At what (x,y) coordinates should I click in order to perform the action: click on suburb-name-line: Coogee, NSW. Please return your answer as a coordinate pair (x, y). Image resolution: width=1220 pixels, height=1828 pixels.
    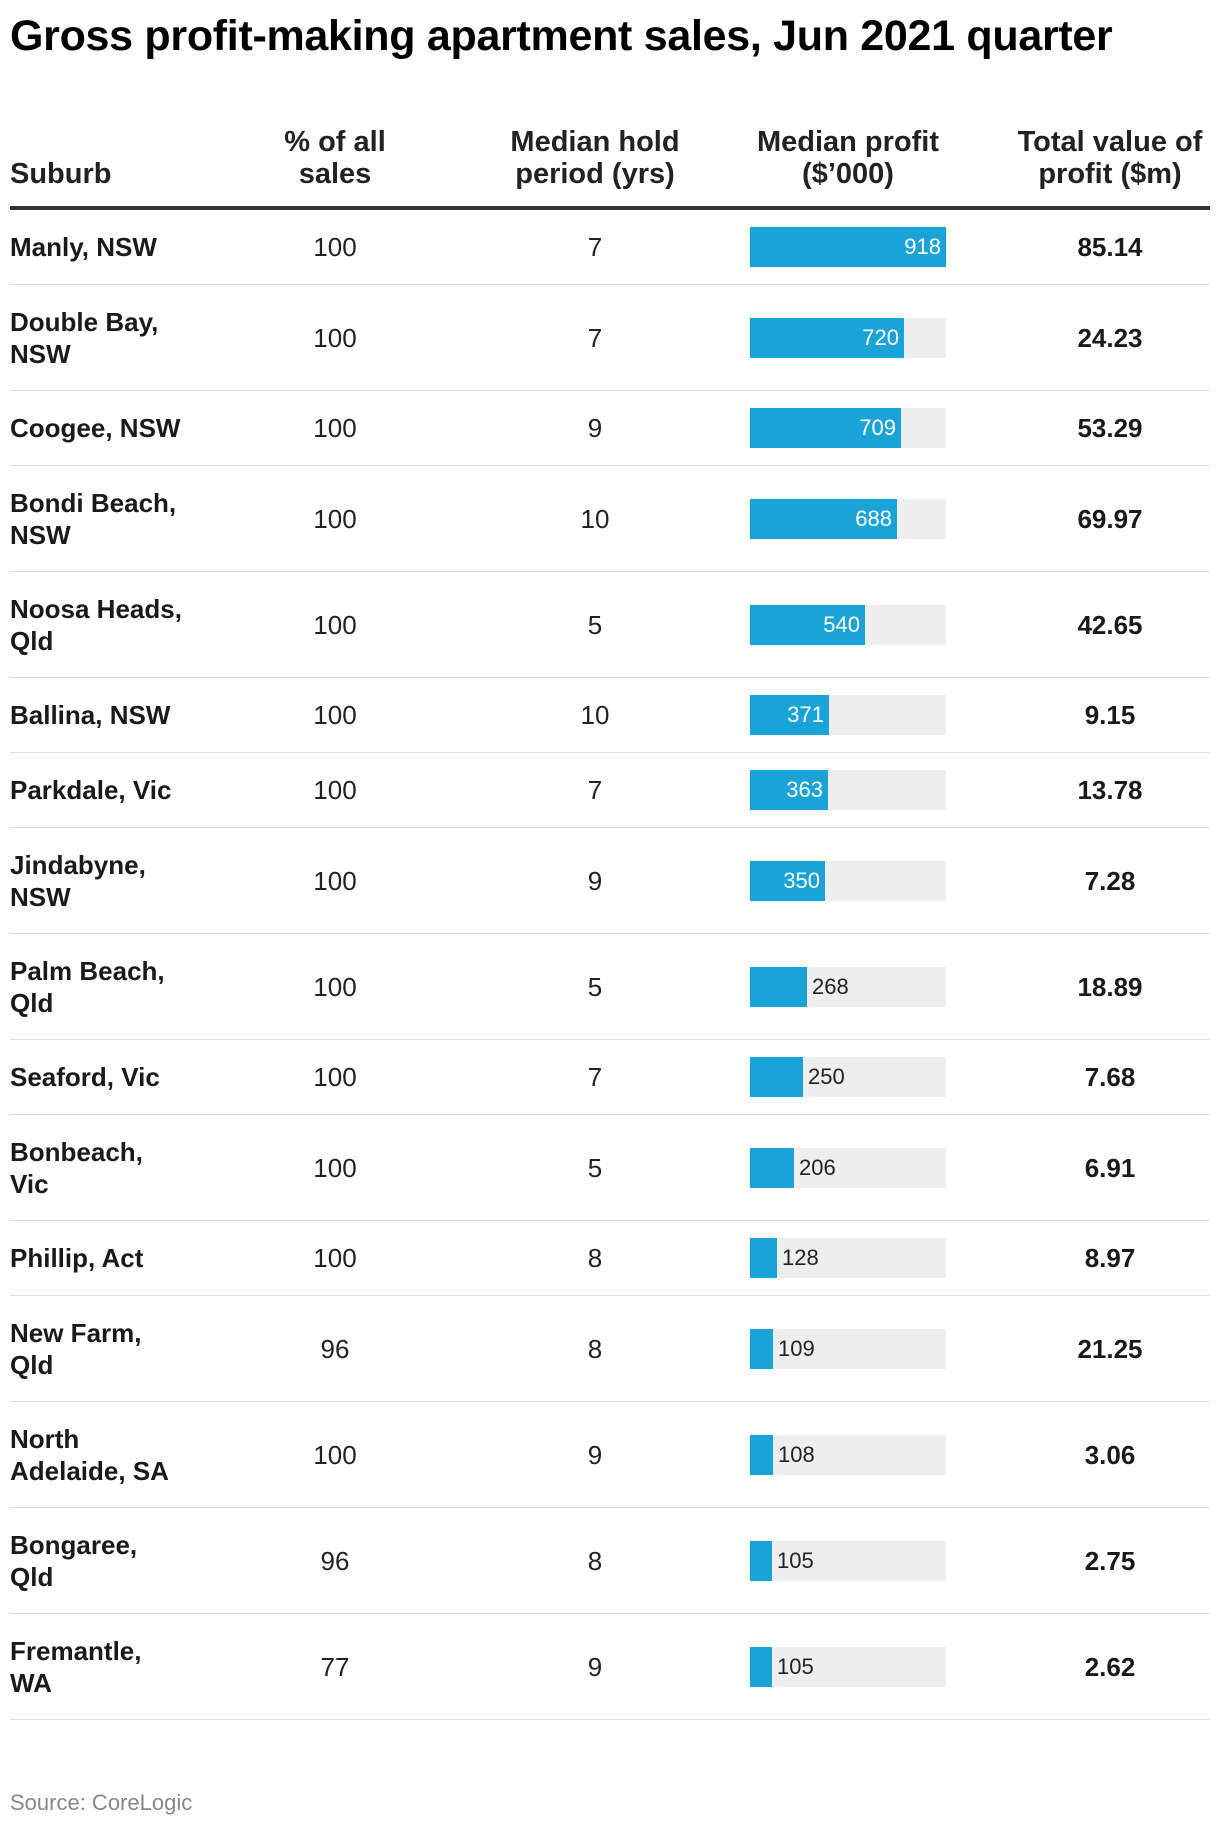
    Looking at the image, I should click on (95, 428).